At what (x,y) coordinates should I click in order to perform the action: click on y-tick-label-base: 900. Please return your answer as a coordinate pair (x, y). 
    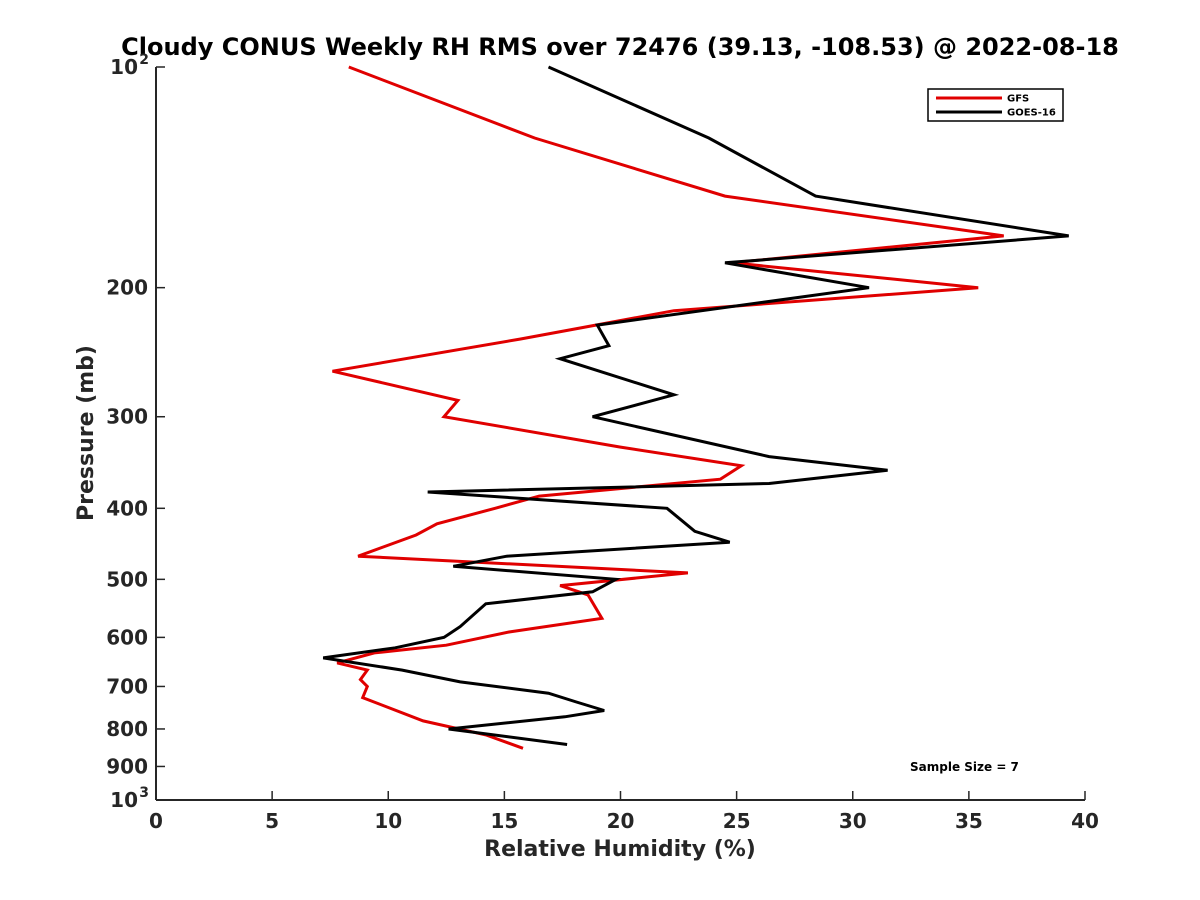
    Looking at the image, I should click on (127, 766).